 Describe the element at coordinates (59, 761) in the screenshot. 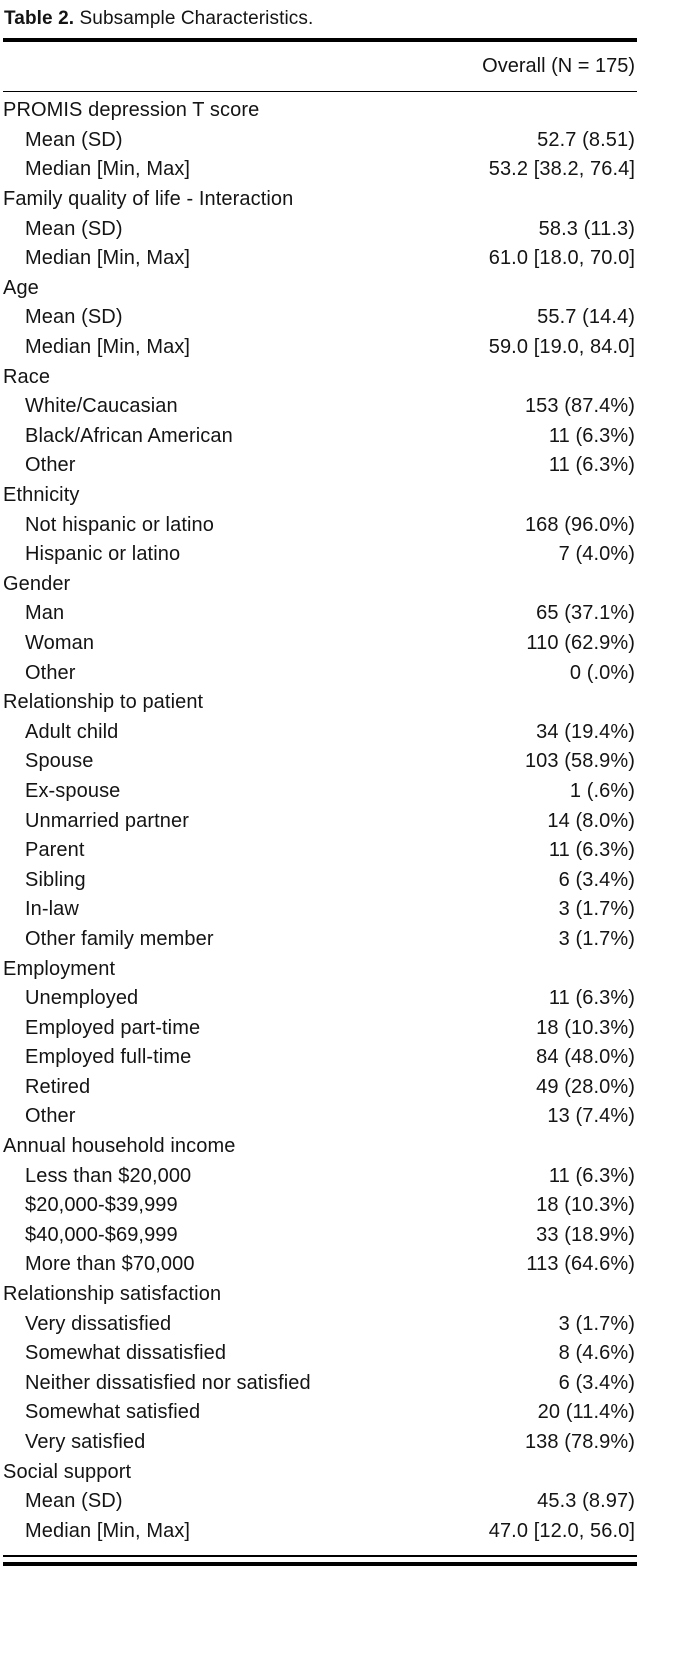

I see `row-label: Spouse` at that location.